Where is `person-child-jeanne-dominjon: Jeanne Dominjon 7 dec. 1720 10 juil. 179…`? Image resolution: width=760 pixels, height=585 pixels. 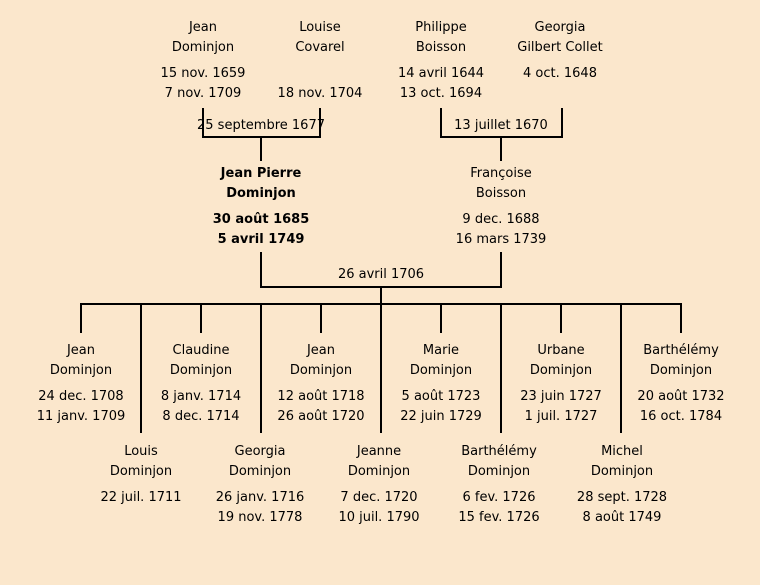 person-child-jeanne-dominjon: Jeanne Dominjon 7 dec. 1720 10 juil. 179… is located at coordinates (379, 485).